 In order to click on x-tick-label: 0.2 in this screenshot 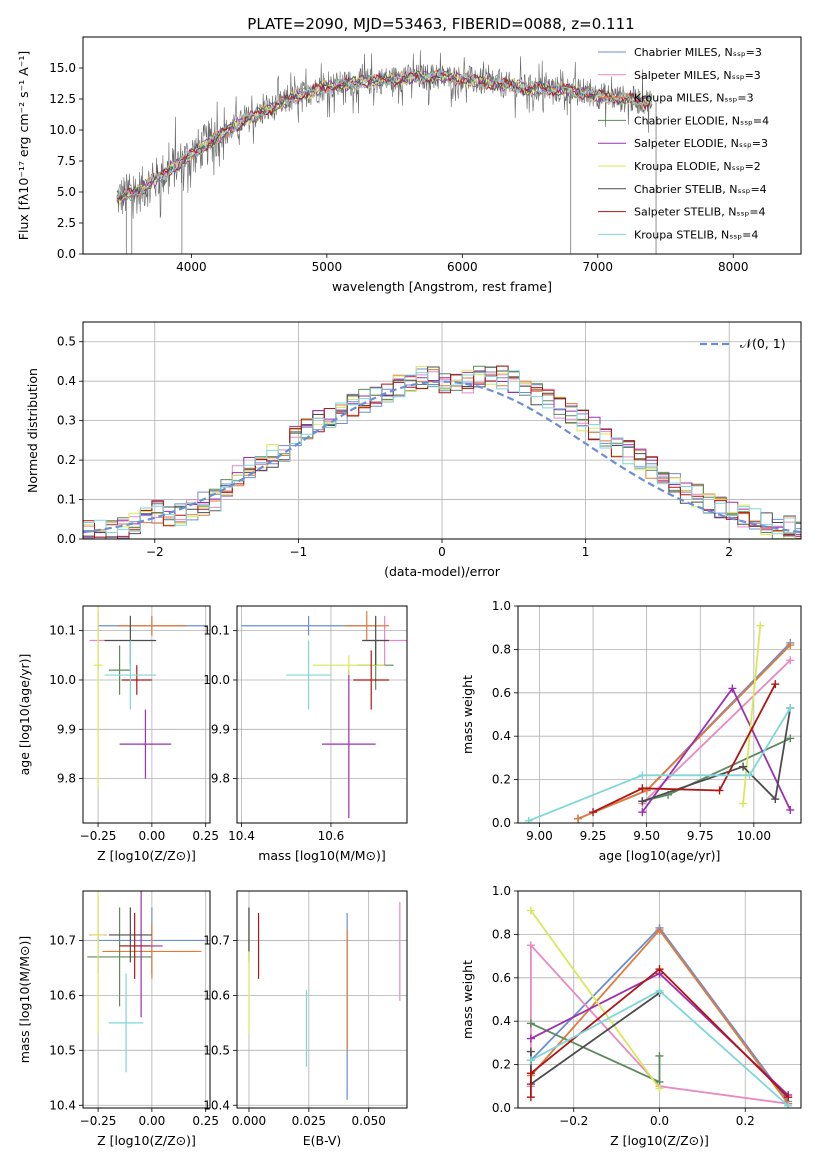, I will do `click(745, 1121)`.